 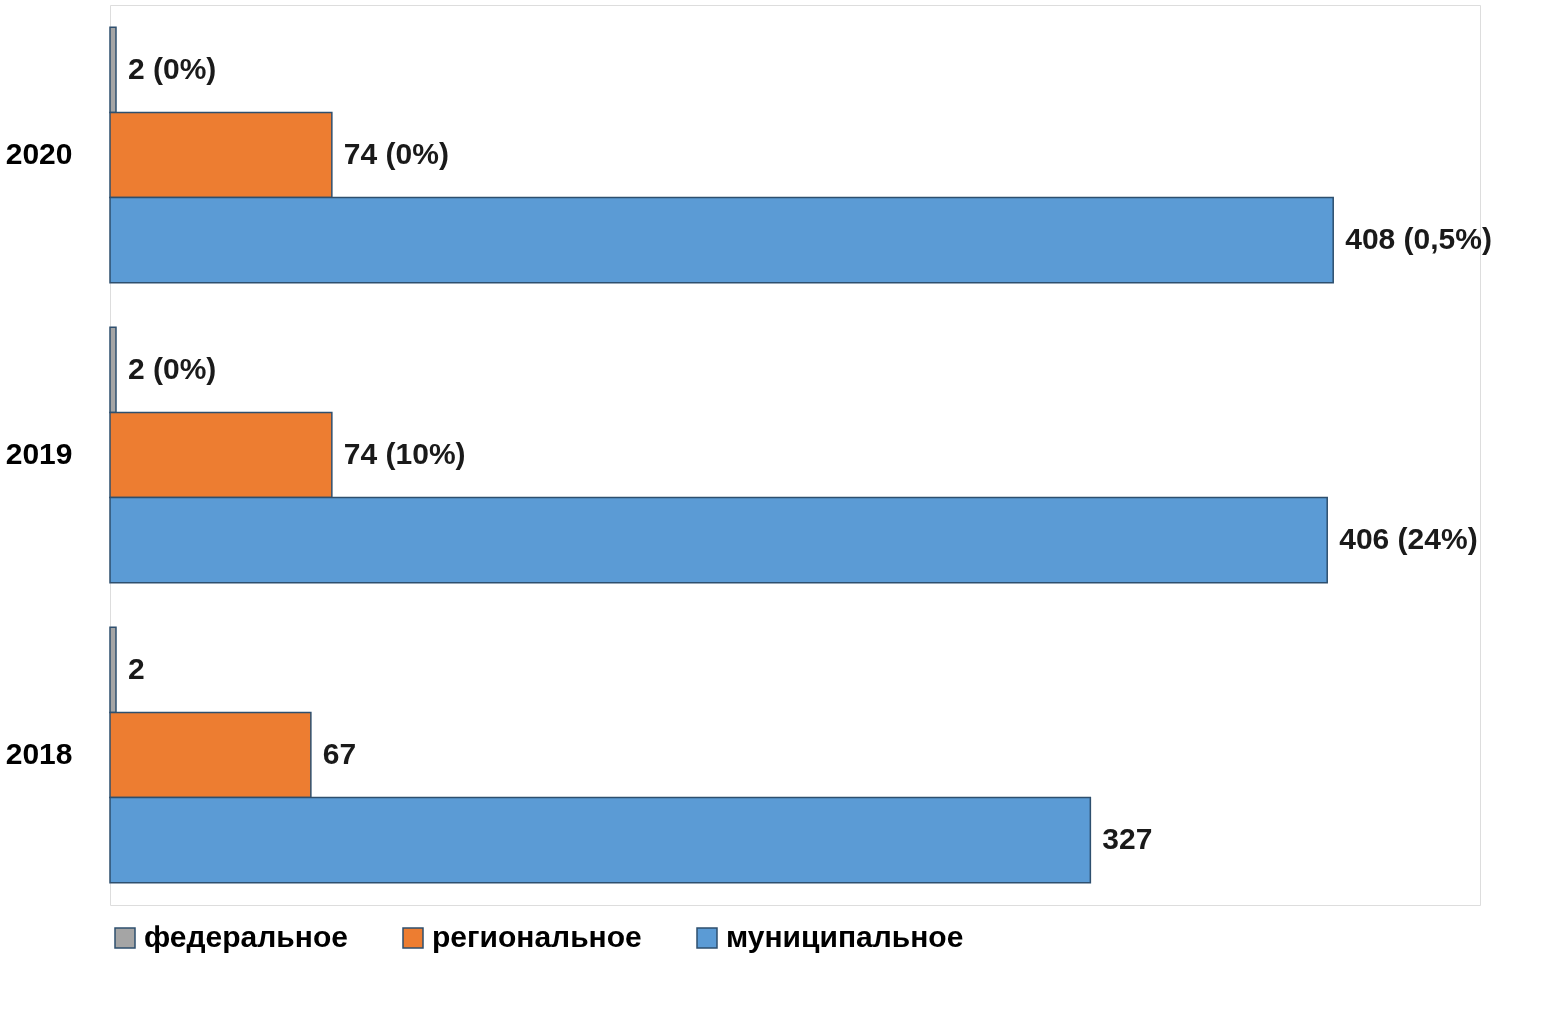 What do you see at coordinates (404, 453) in the screenshot?
I see `data-label: 74 (10%)` at bounding box center [404, 453].